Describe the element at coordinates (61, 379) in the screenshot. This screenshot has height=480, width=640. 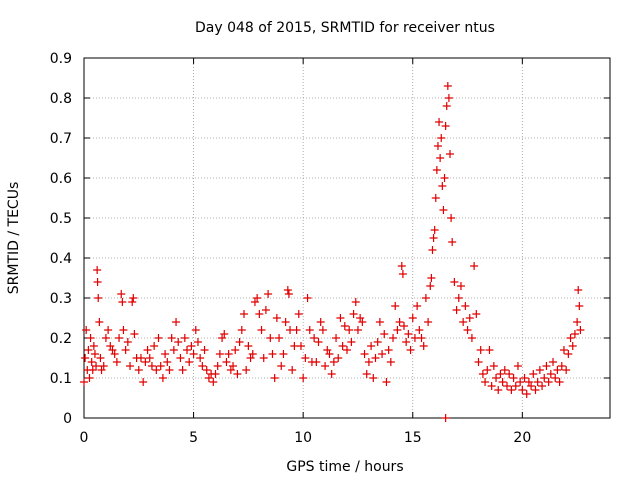
I see `y-tick-label: 0.1` at that location.